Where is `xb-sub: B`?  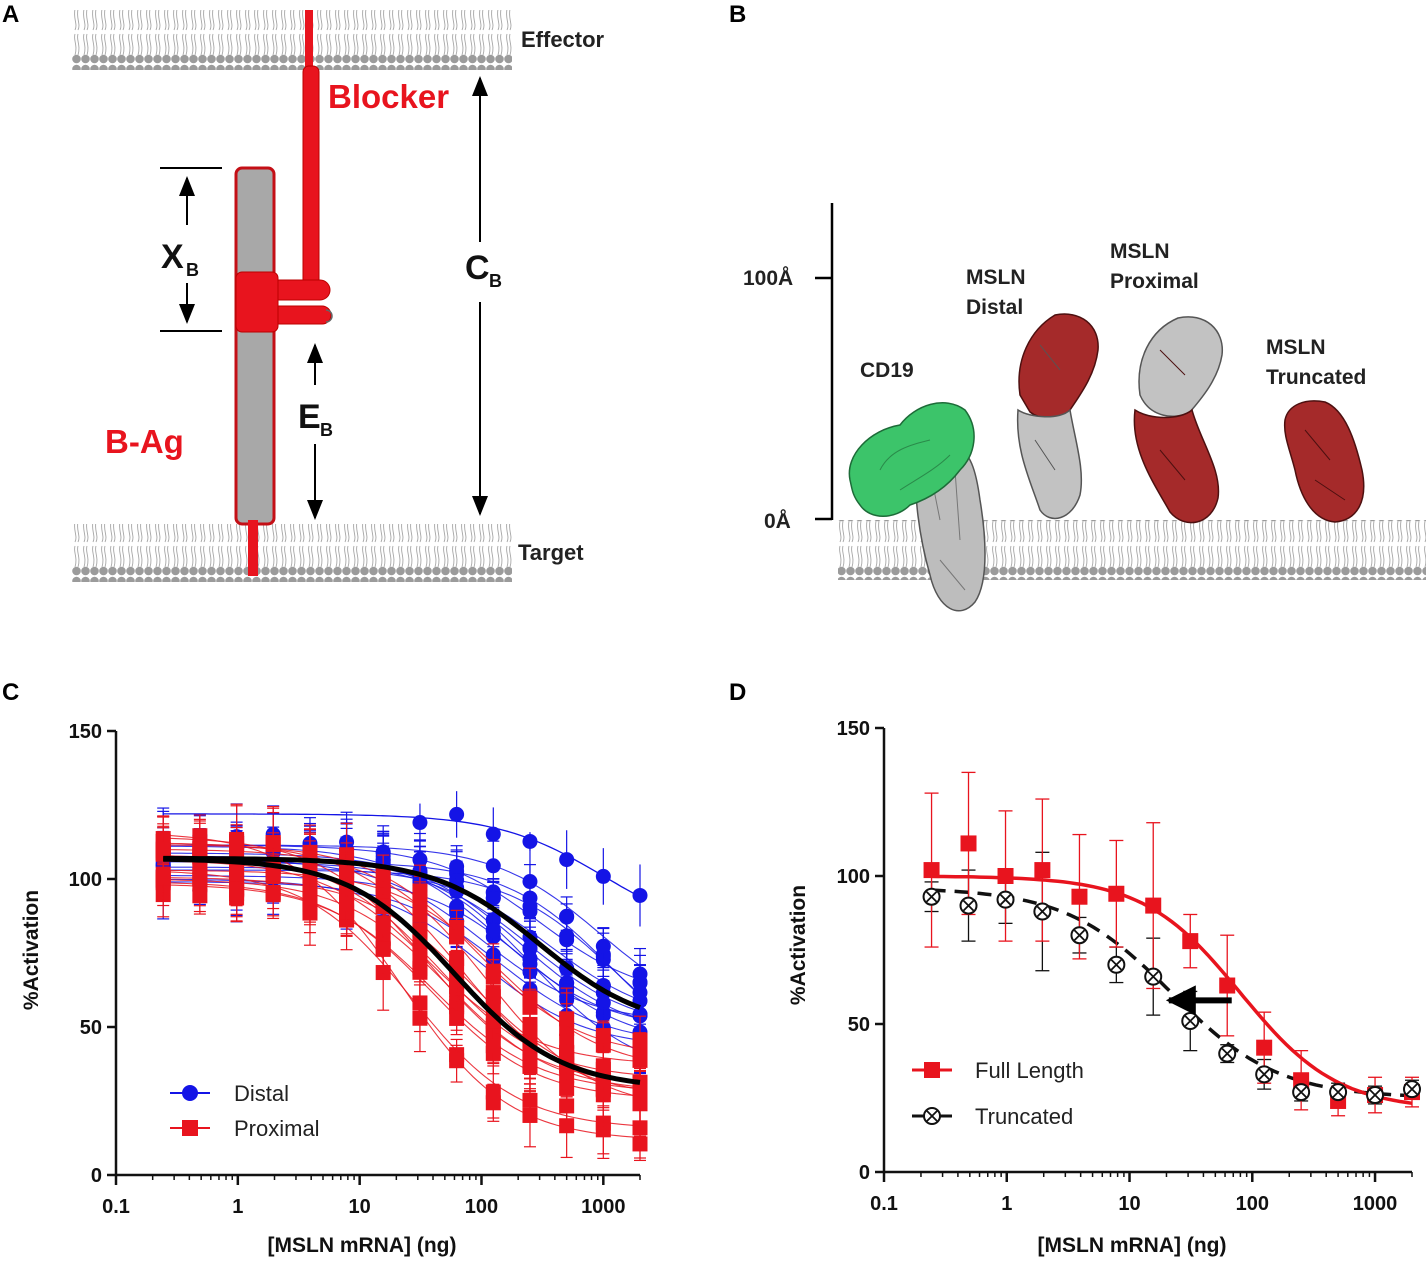
xb-sub: B is located at coordinates (192, 270).